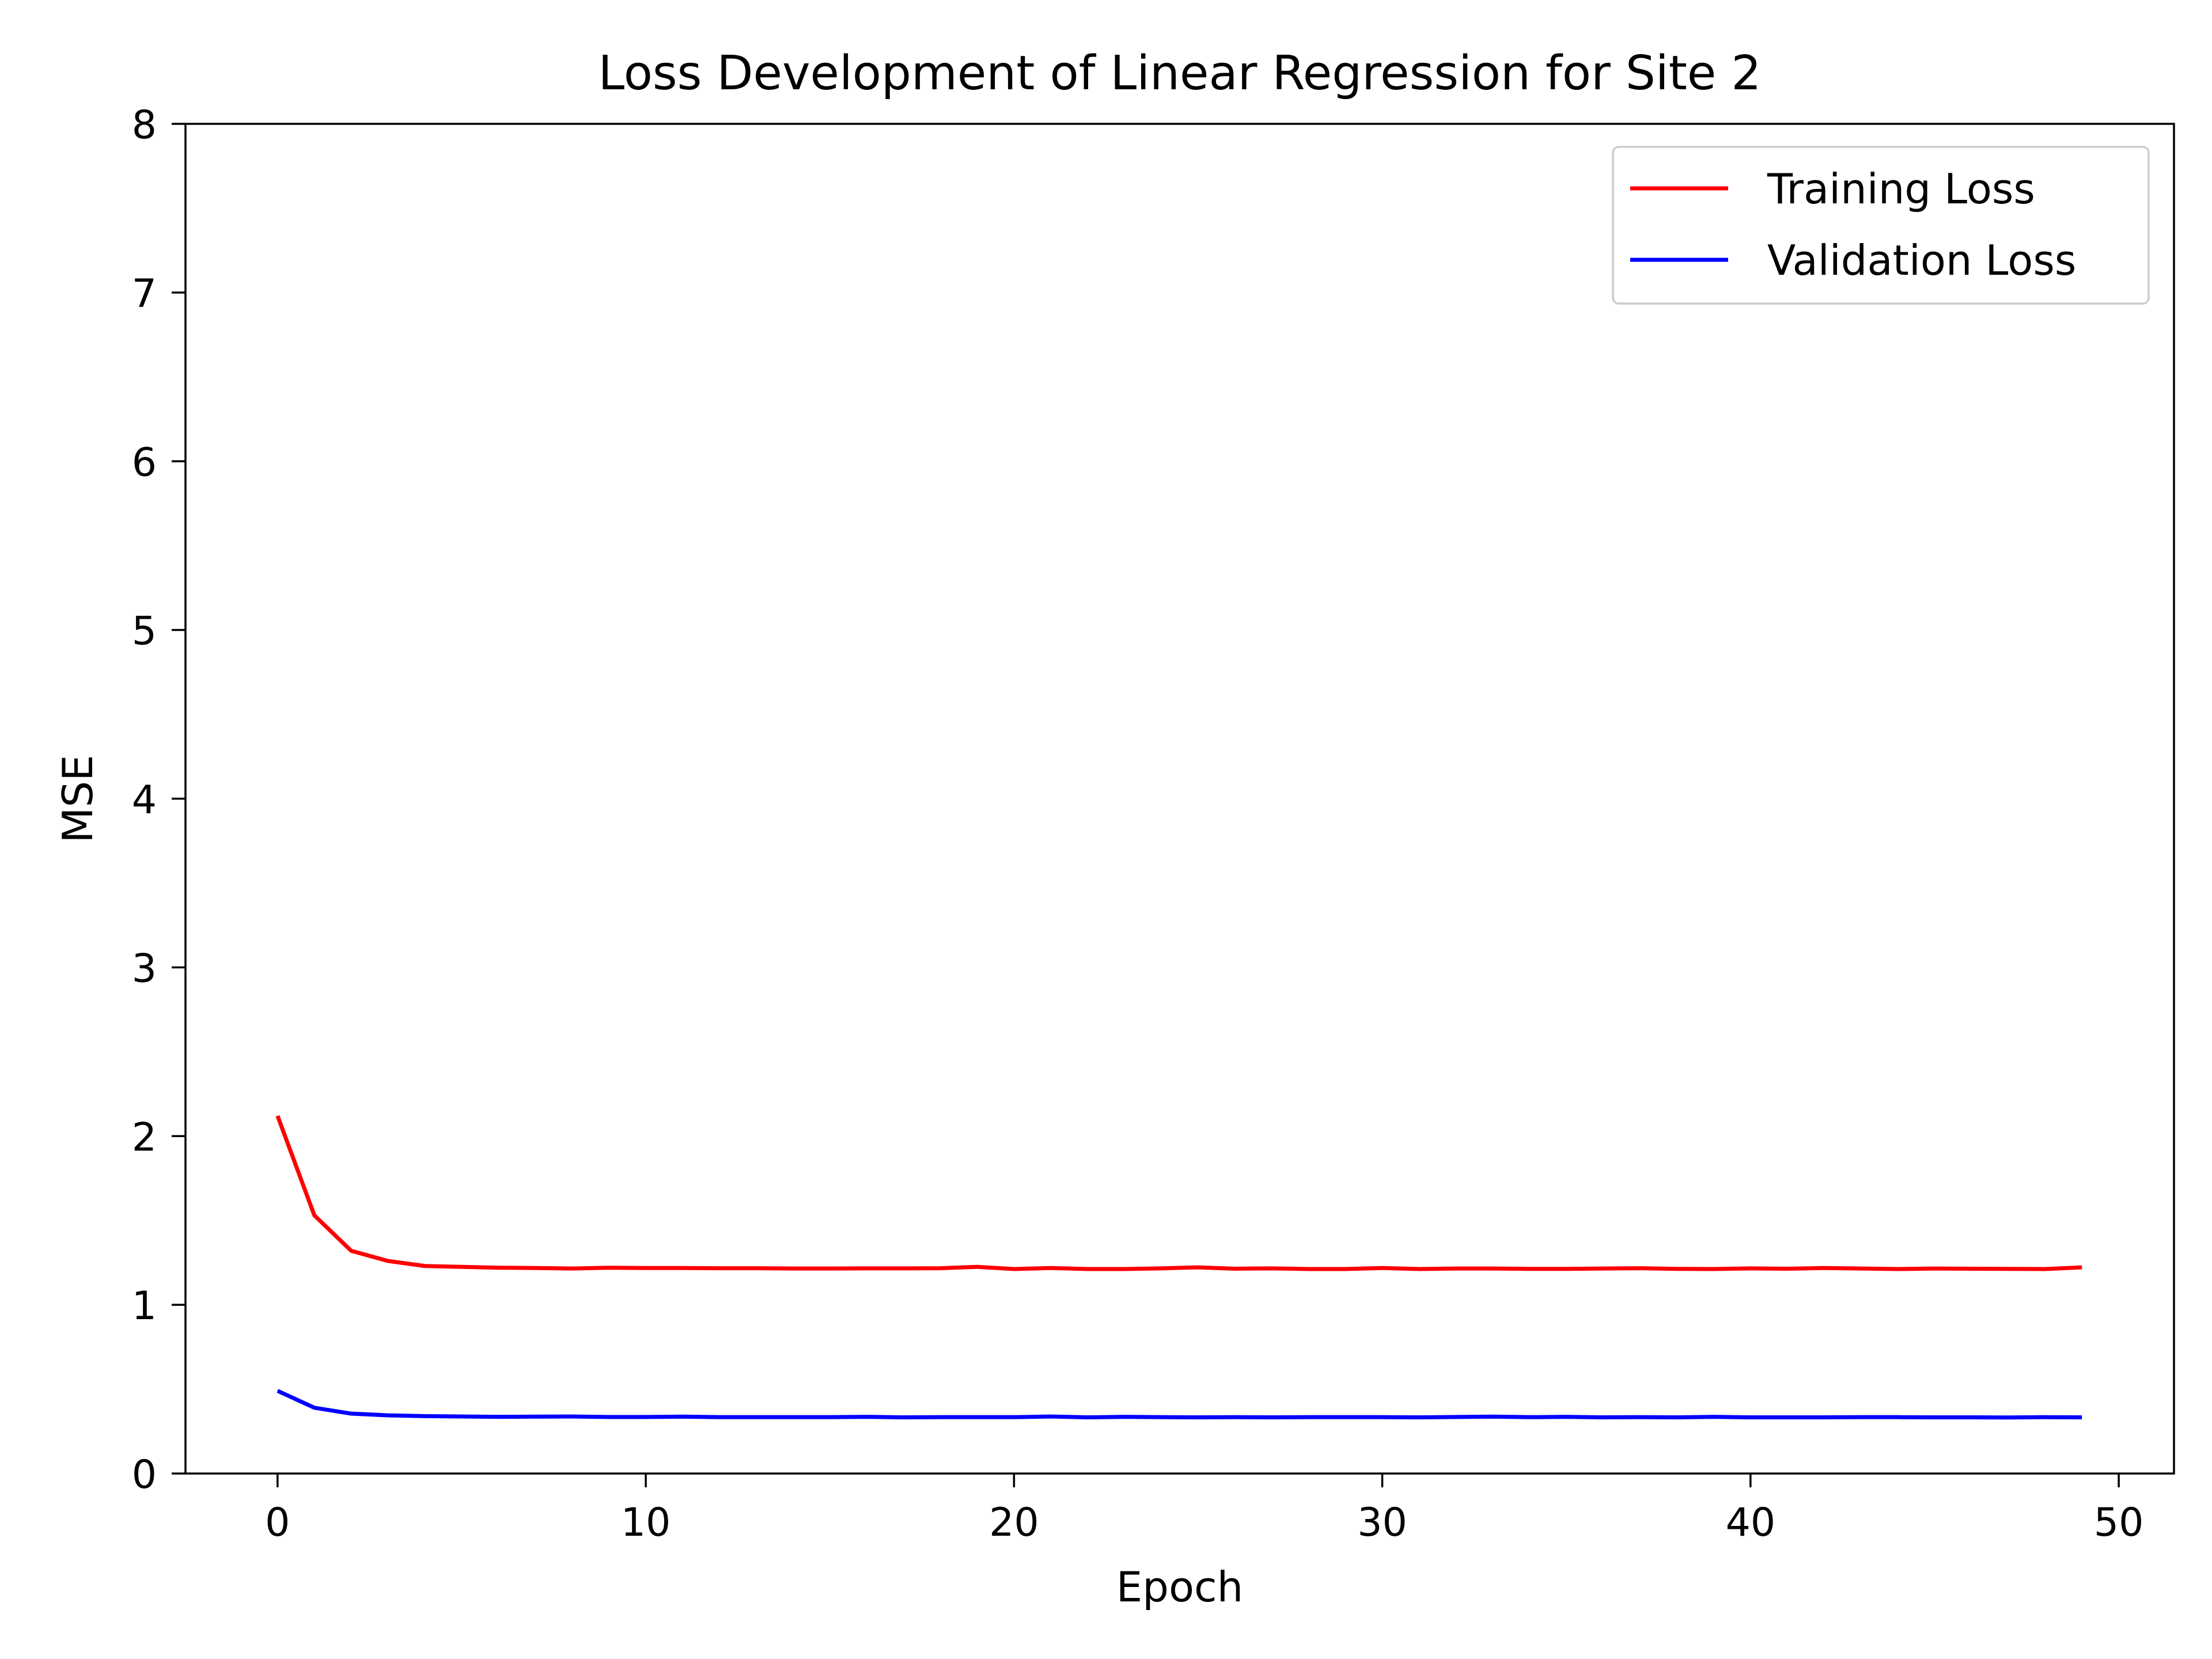 This screenshot has width=2212, height=1659. I want to click on y-axis-label: MSE, so click(78, 799).